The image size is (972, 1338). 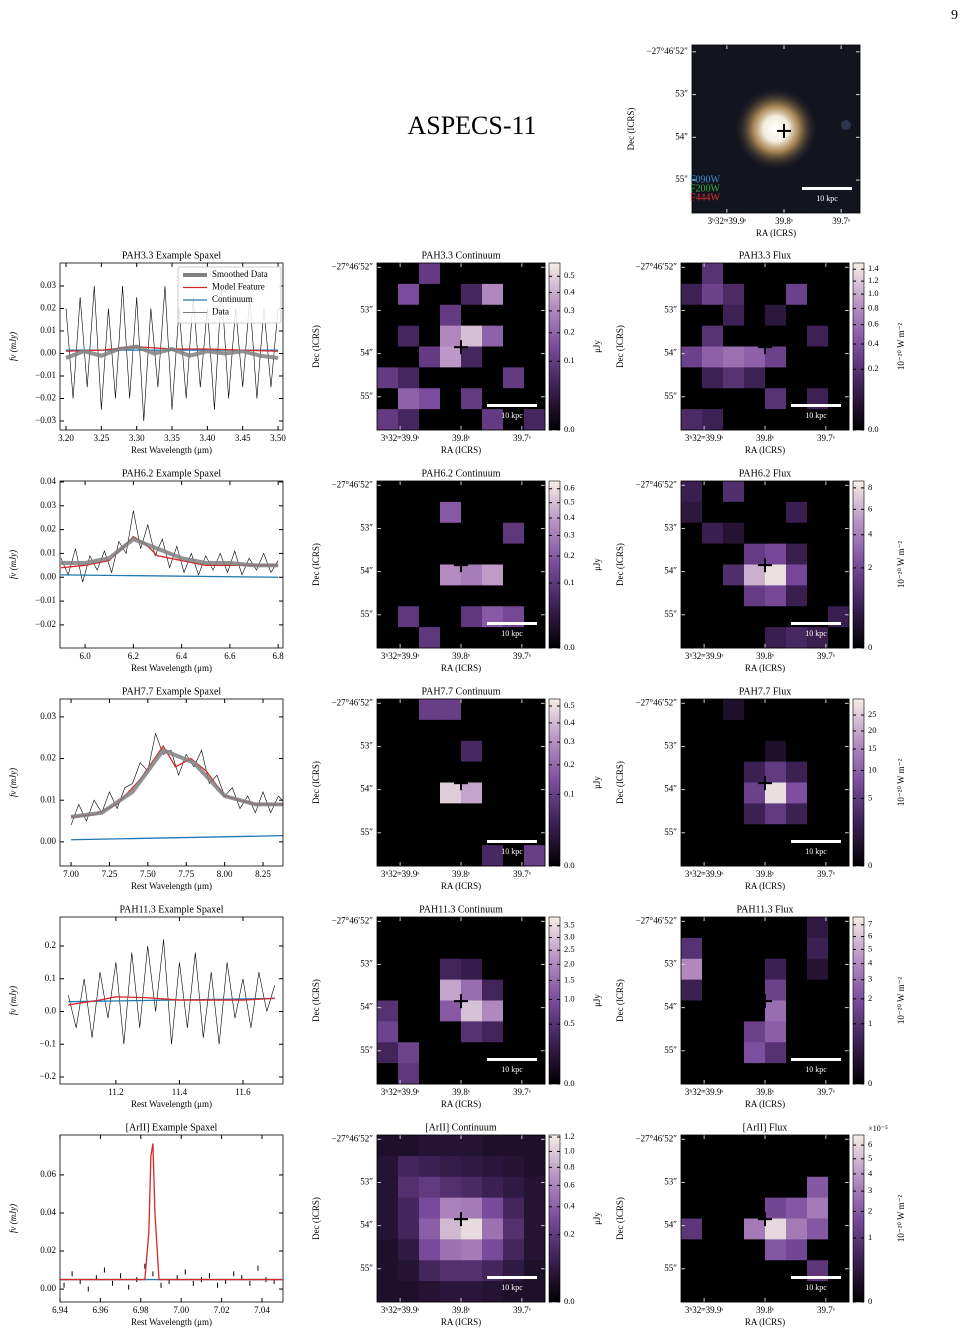 I want to click on series-line, so click(x=177, y=838).